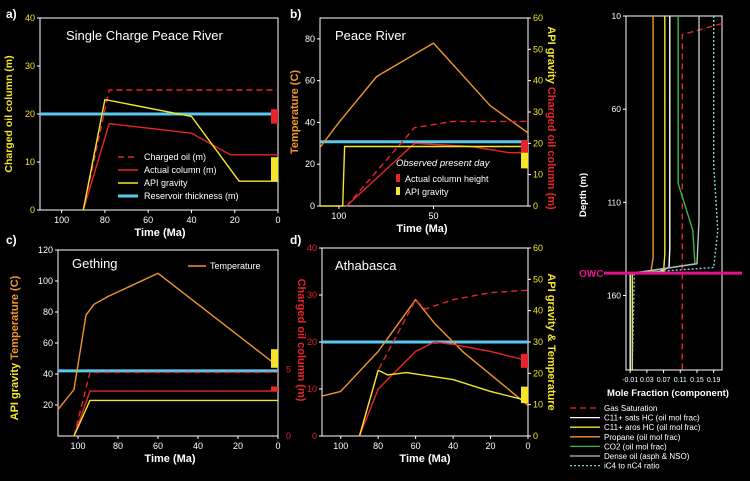 The width and height of the screenshot is (750, 481). Describe the element at coordinates (427, 192) in the screenshot. I see `panel-b-legend-label-api-gravity: API gravity` at that location.